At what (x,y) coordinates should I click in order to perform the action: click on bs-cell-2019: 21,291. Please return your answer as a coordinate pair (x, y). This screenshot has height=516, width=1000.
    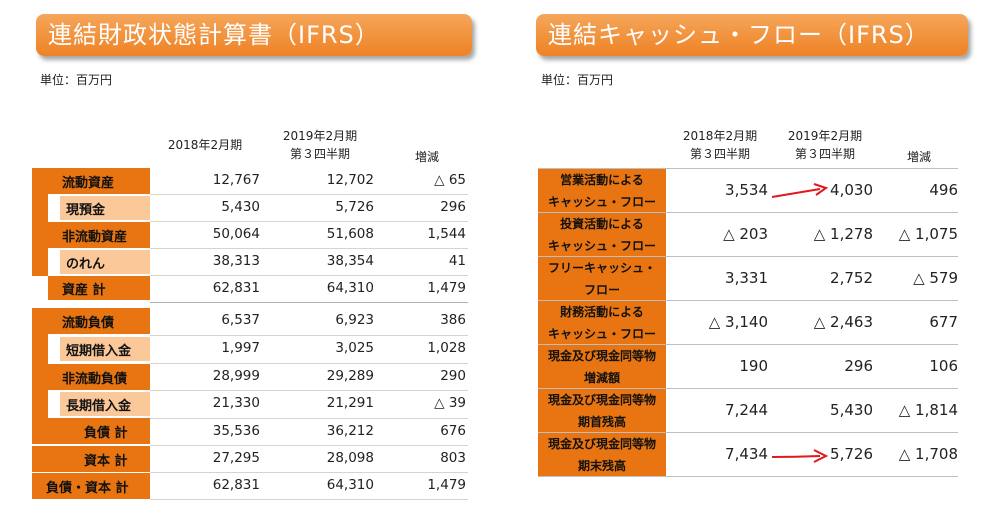
    Looking at the image, I should click on (350, 403).